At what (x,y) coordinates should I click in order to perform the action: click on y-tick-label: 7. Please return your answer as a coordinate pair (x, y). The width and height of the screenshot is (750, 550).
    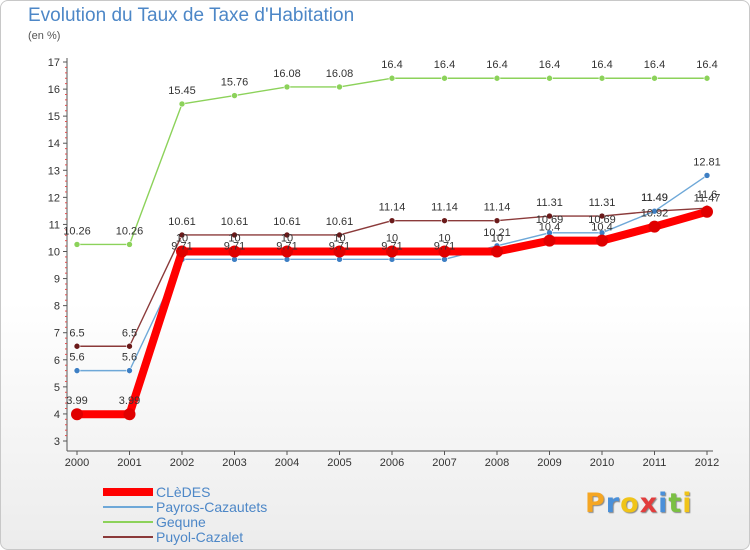
    Looking at the image, I should click on (57, 334).